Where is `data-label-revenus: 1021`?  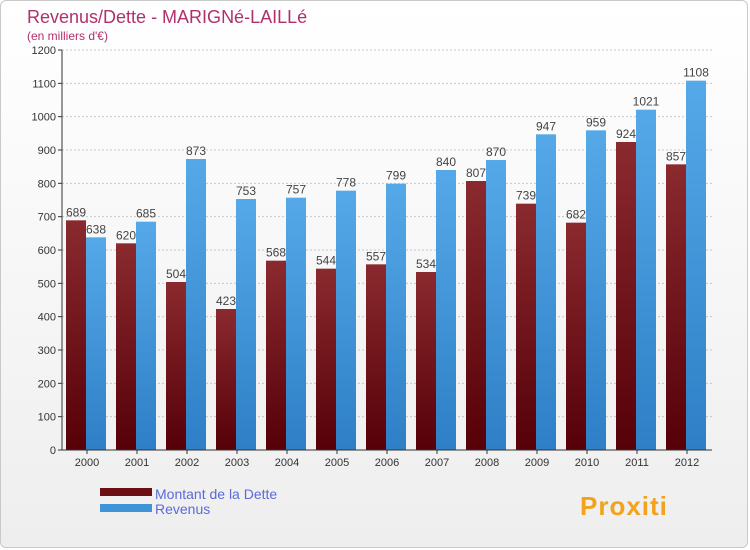
data-label-revenus: 1021 is located at coordinates (646, 102).